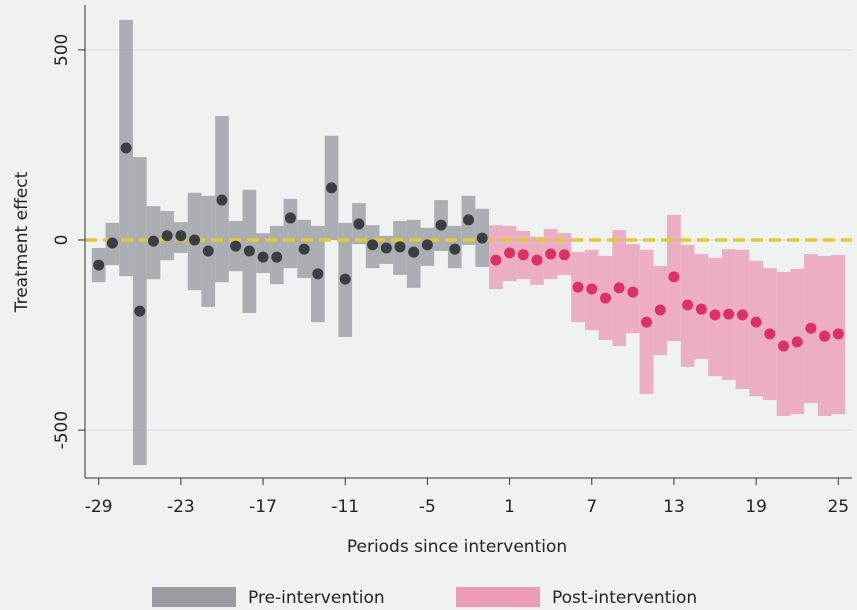  What do you see at coordinates (838, 507) in the screenshot?
I see `x-tick-label: 25` at bounding box center [838, 507].